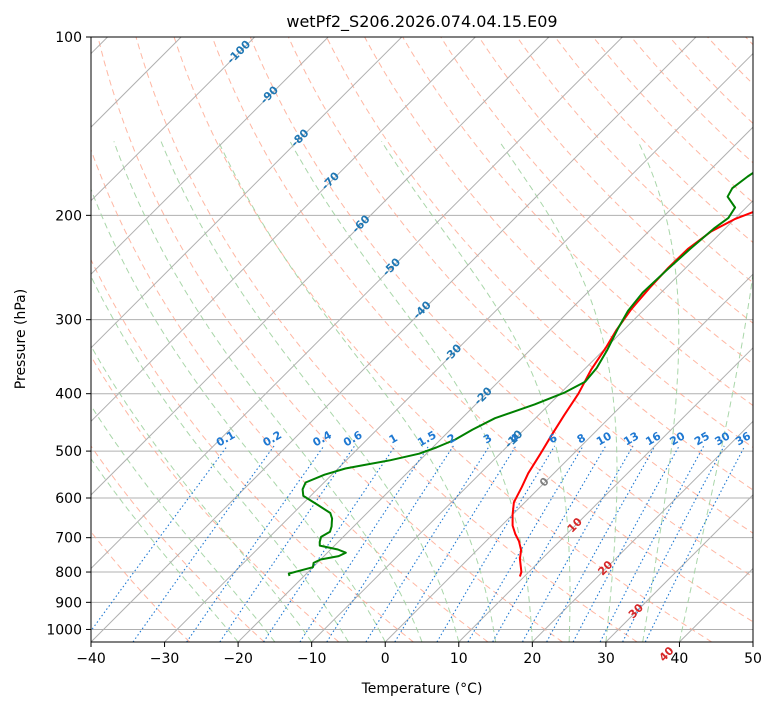  What do you see at coordinates (238, 659) in the screenshot?
I see `x-tick-label: −20` at bounding box center [238, 659].